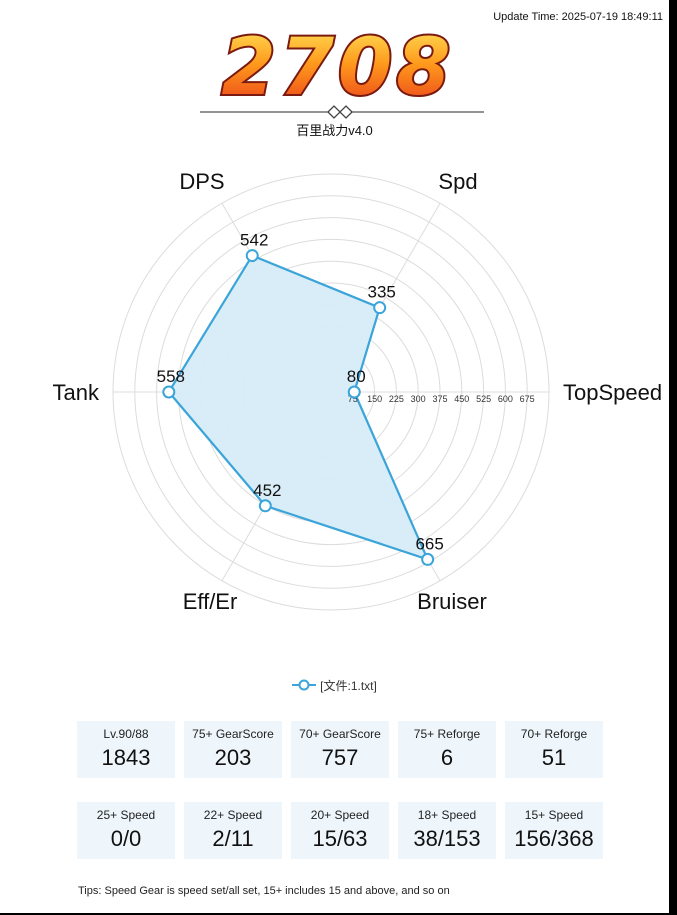 This screenshot has height=915, width=677. Describe the element at coordinates (396, 399) in the screenshot. I see `tick-label-225: 225` at that location.